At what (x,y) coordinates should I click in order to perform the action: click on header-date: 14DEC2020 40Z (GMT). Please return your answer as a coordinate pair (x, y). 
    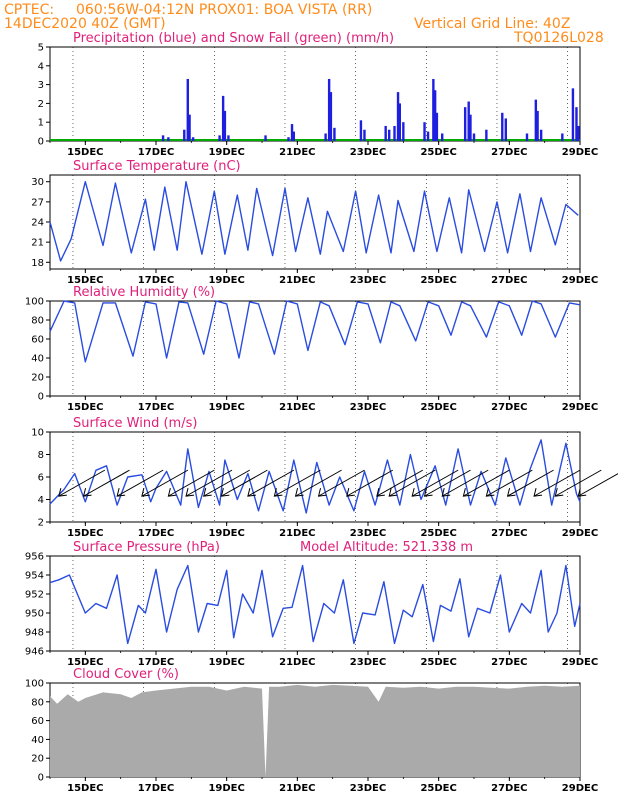
    Looking at the image, I should click on (85, 24).